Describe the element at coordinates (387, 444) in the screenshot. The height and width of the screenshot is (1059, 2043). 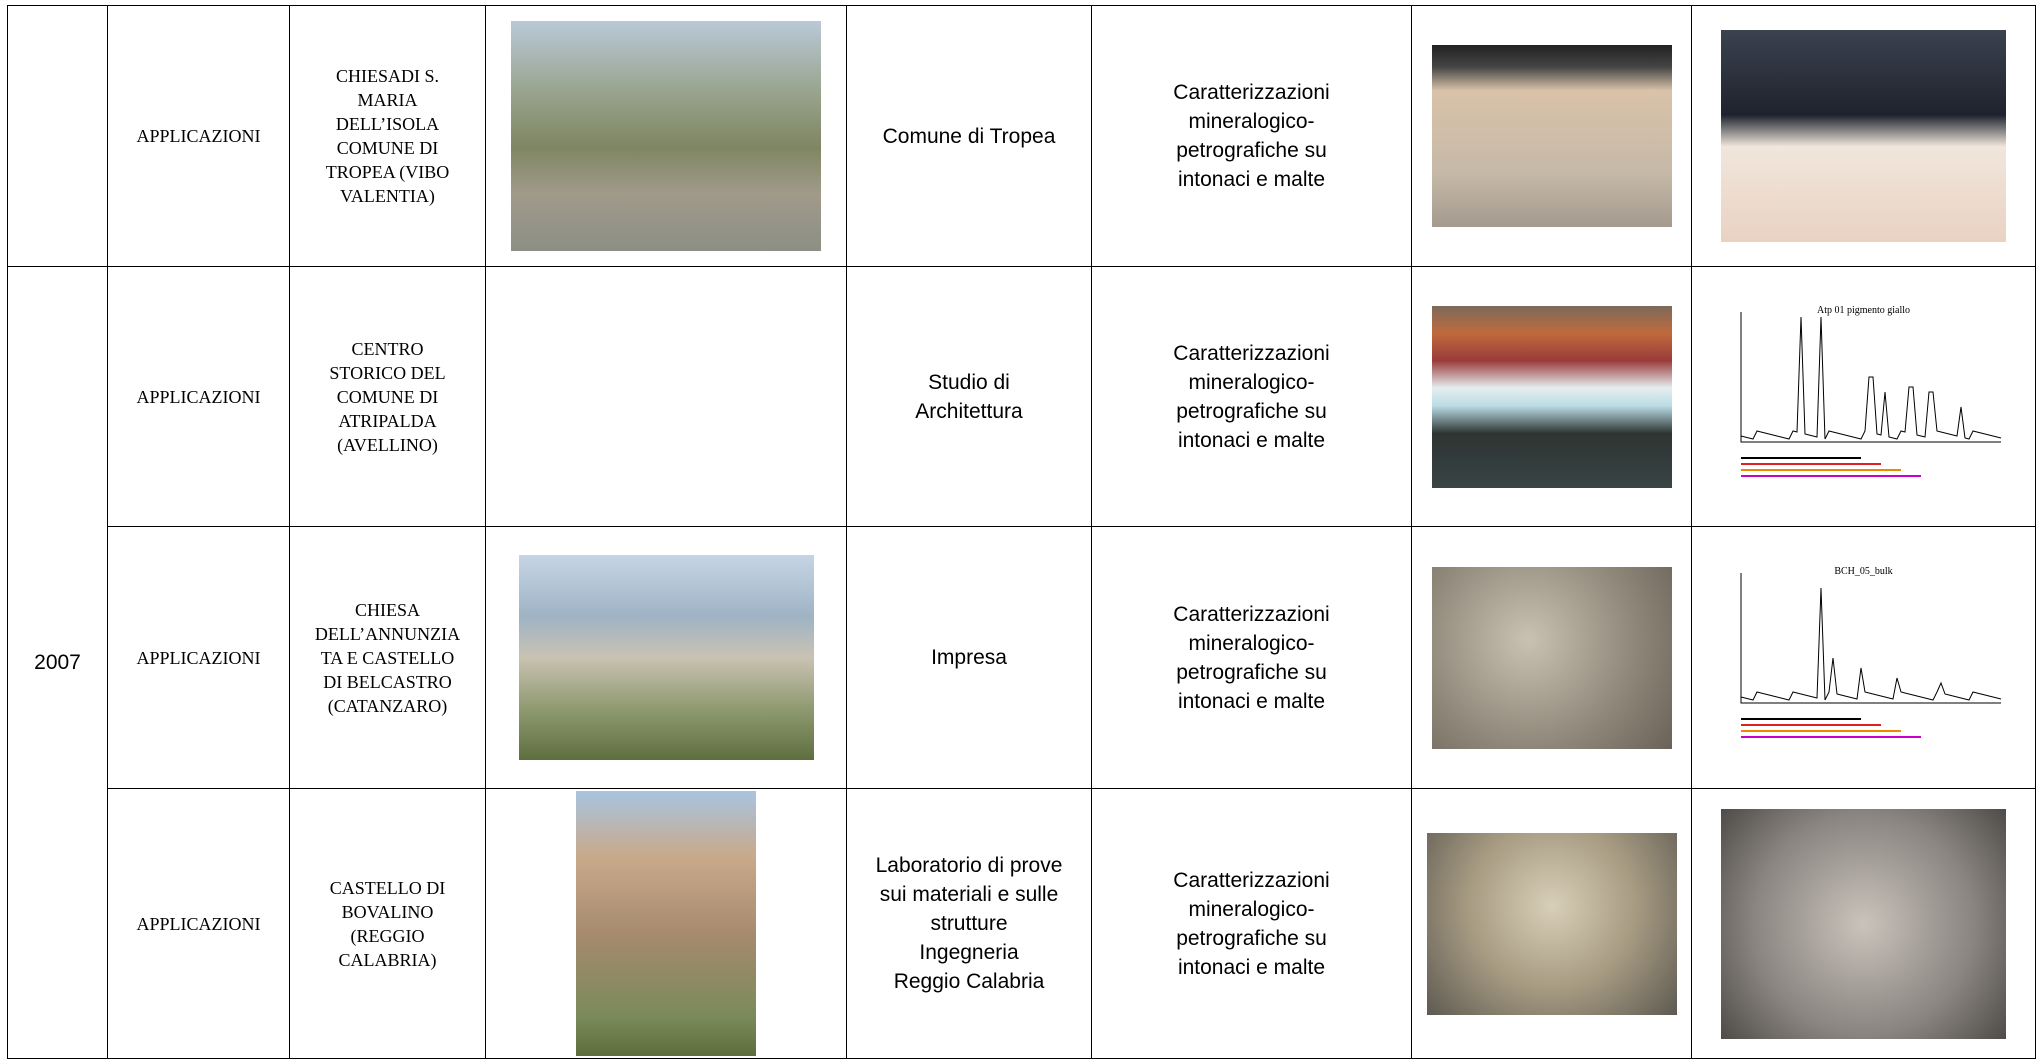
I see `text-line: (AVELLINO)` at that location.